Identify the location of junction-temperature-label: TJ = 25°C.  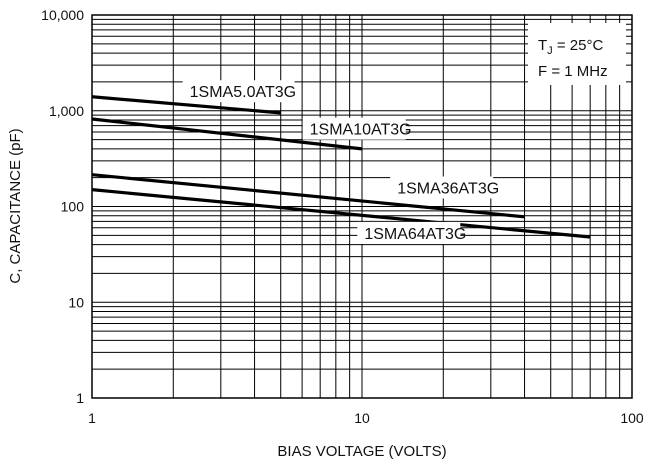
(570, 47).